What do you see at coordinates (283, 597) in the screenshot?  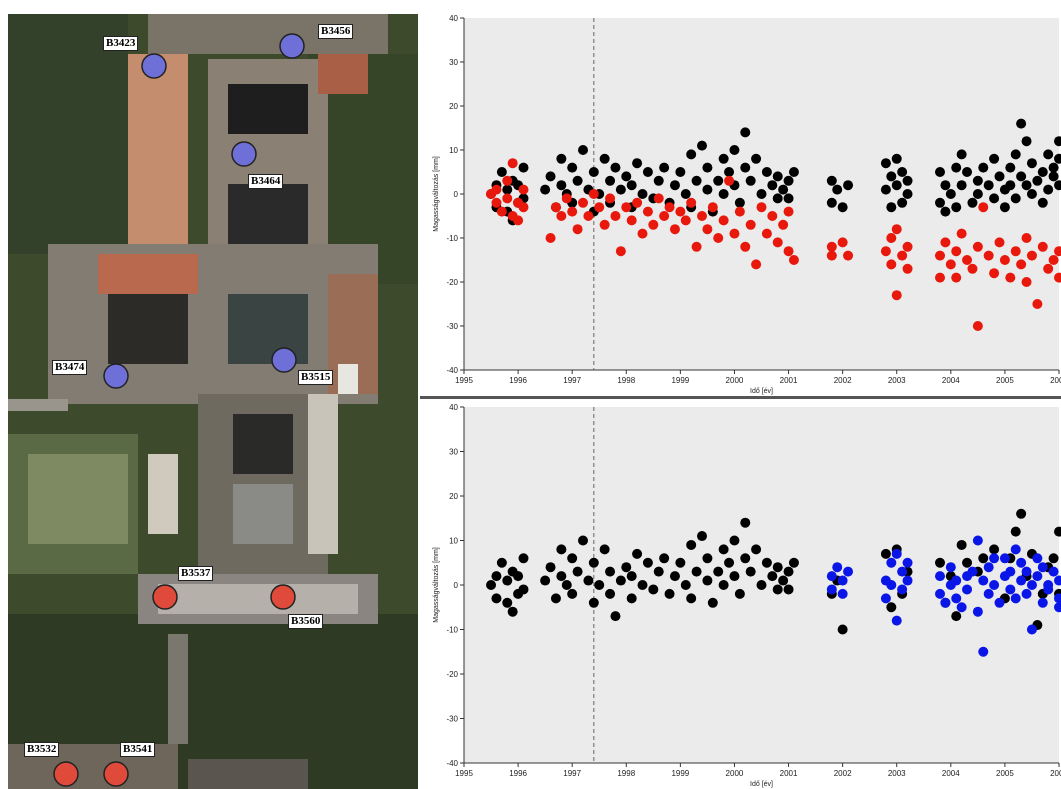 I see `map-point-b3560` at bounding box center [283, 597].